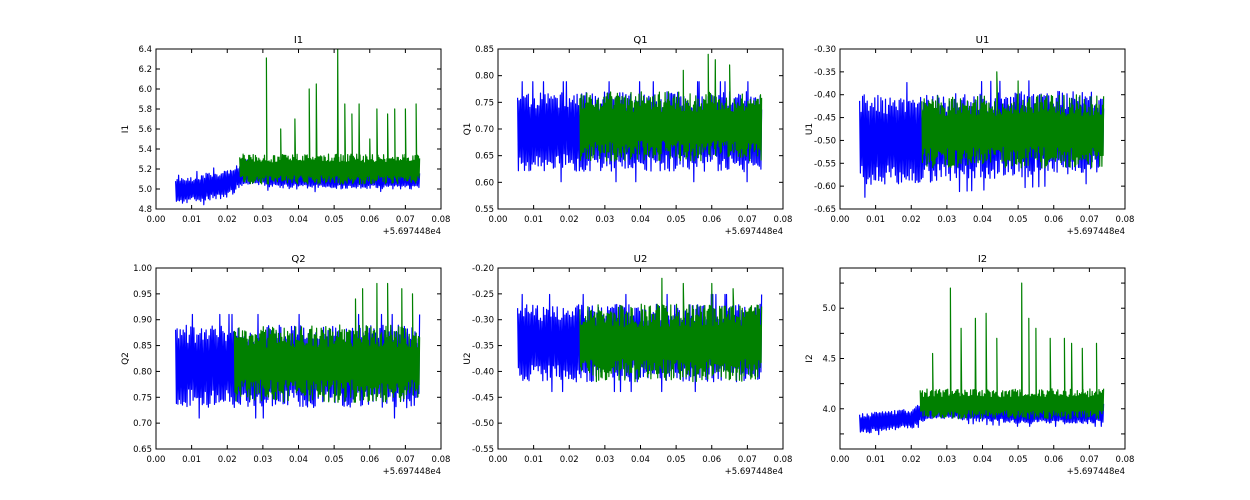 This screenshot has width=1250, height=500. I want to click on y-tick-label: 0.85, so click(484, 50).